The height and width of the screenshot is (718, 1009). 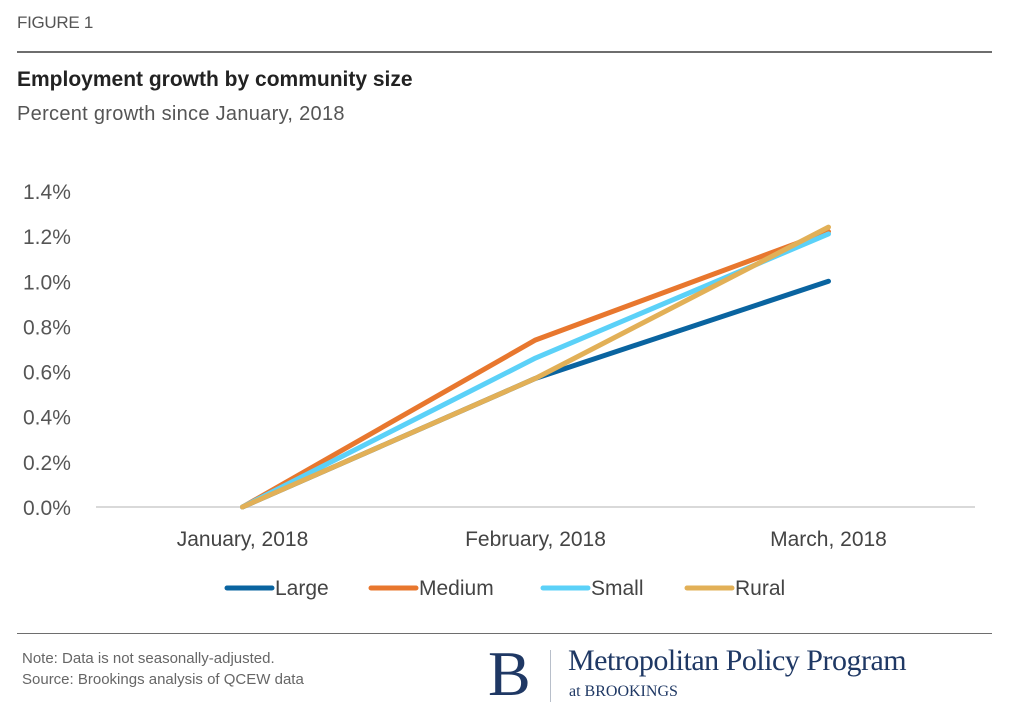 I want to click on x-tick-label: February, 2018, so click(x=535, y=539).